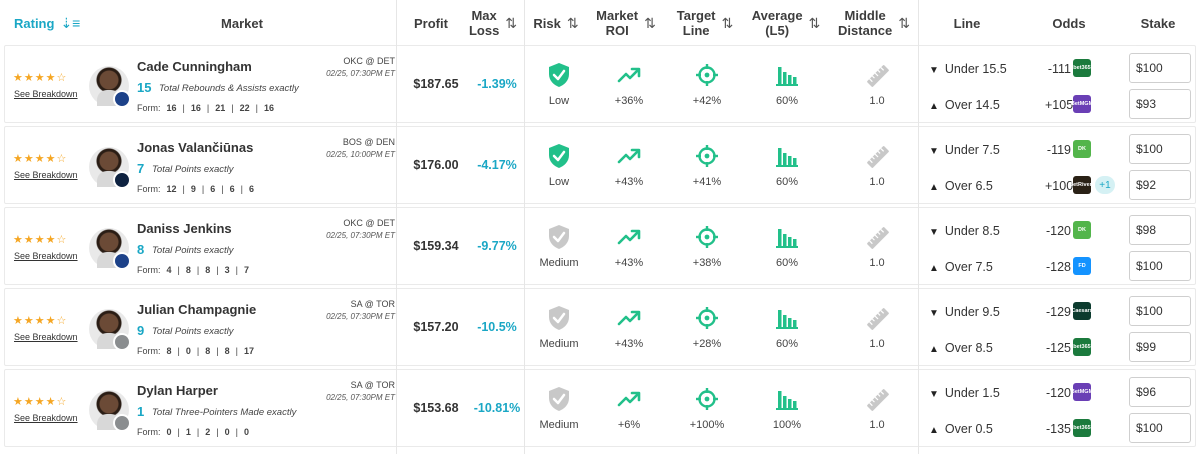 The height and width of the screenshot is (454, 1200). I want to click on player-name: Cade Cunningham, so click(194, 66).